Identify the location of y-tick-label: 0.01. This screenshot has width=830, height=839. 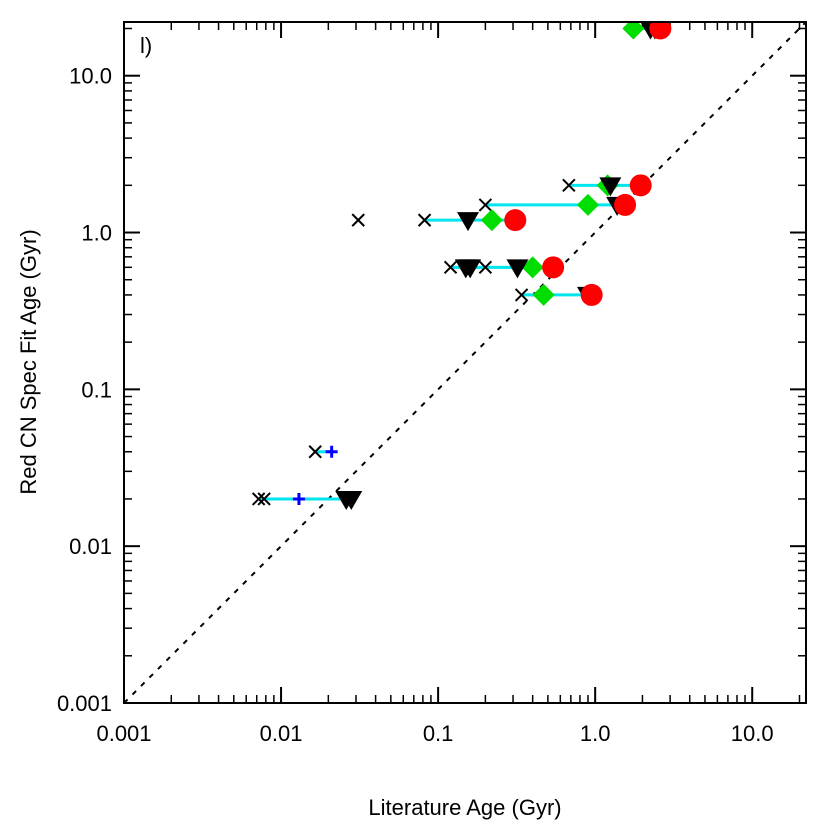
(90, 546).